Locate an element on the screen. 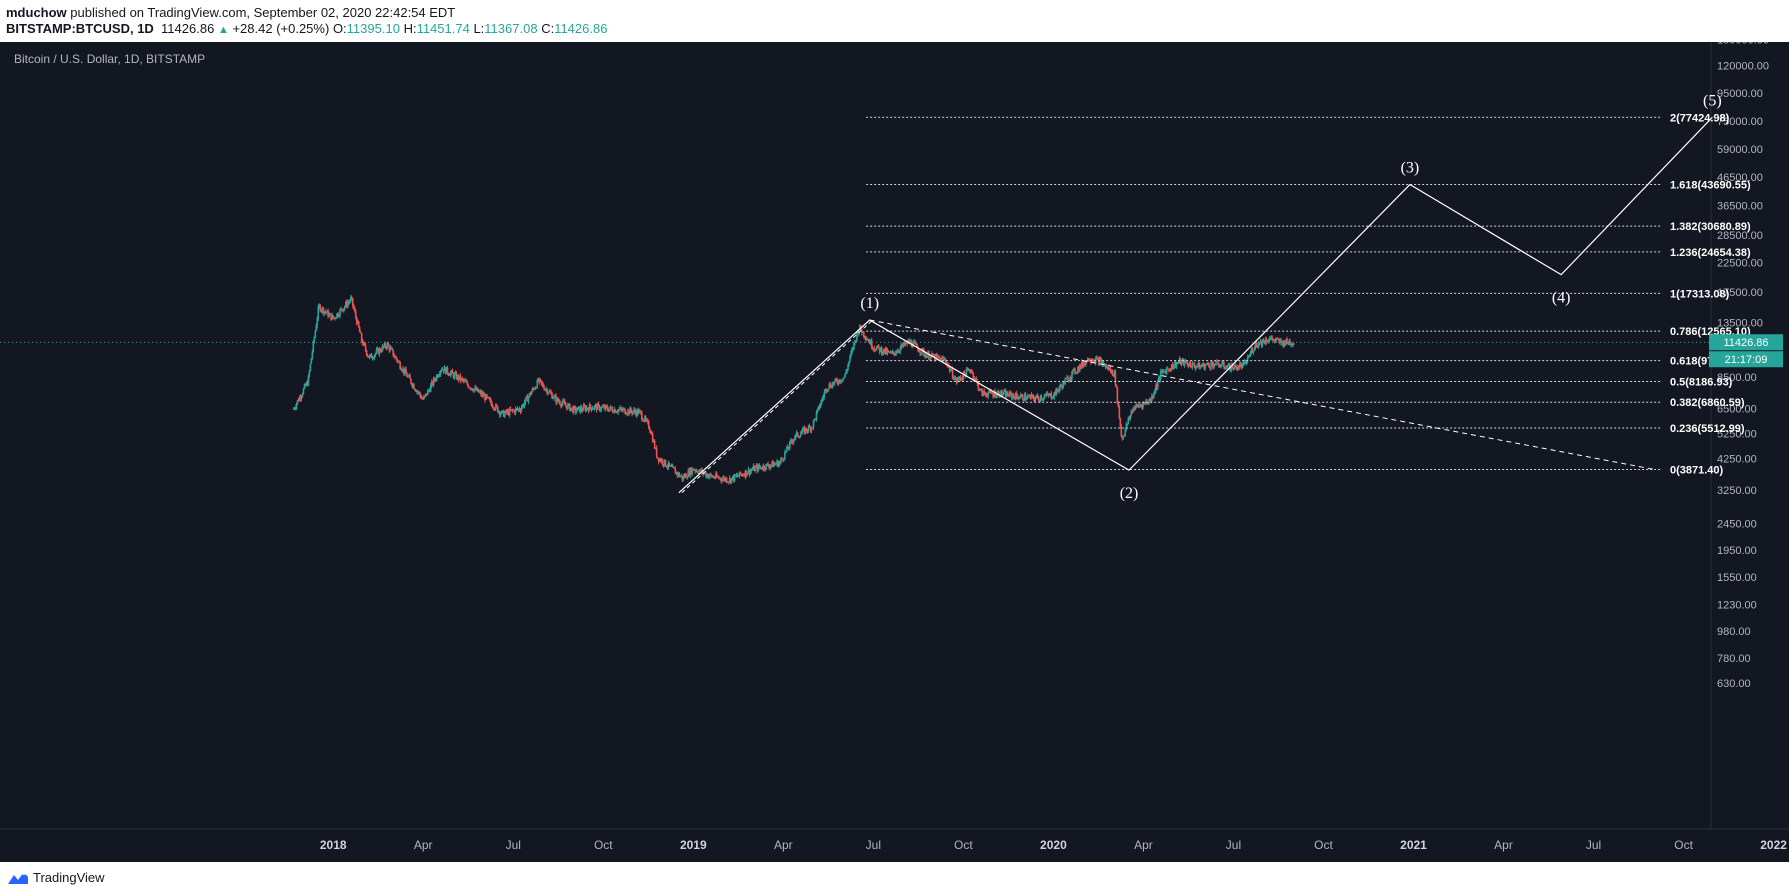 The height and width of the screenshot is (895, 1789). author-name: mduchow is located at coordinates (36, 12).